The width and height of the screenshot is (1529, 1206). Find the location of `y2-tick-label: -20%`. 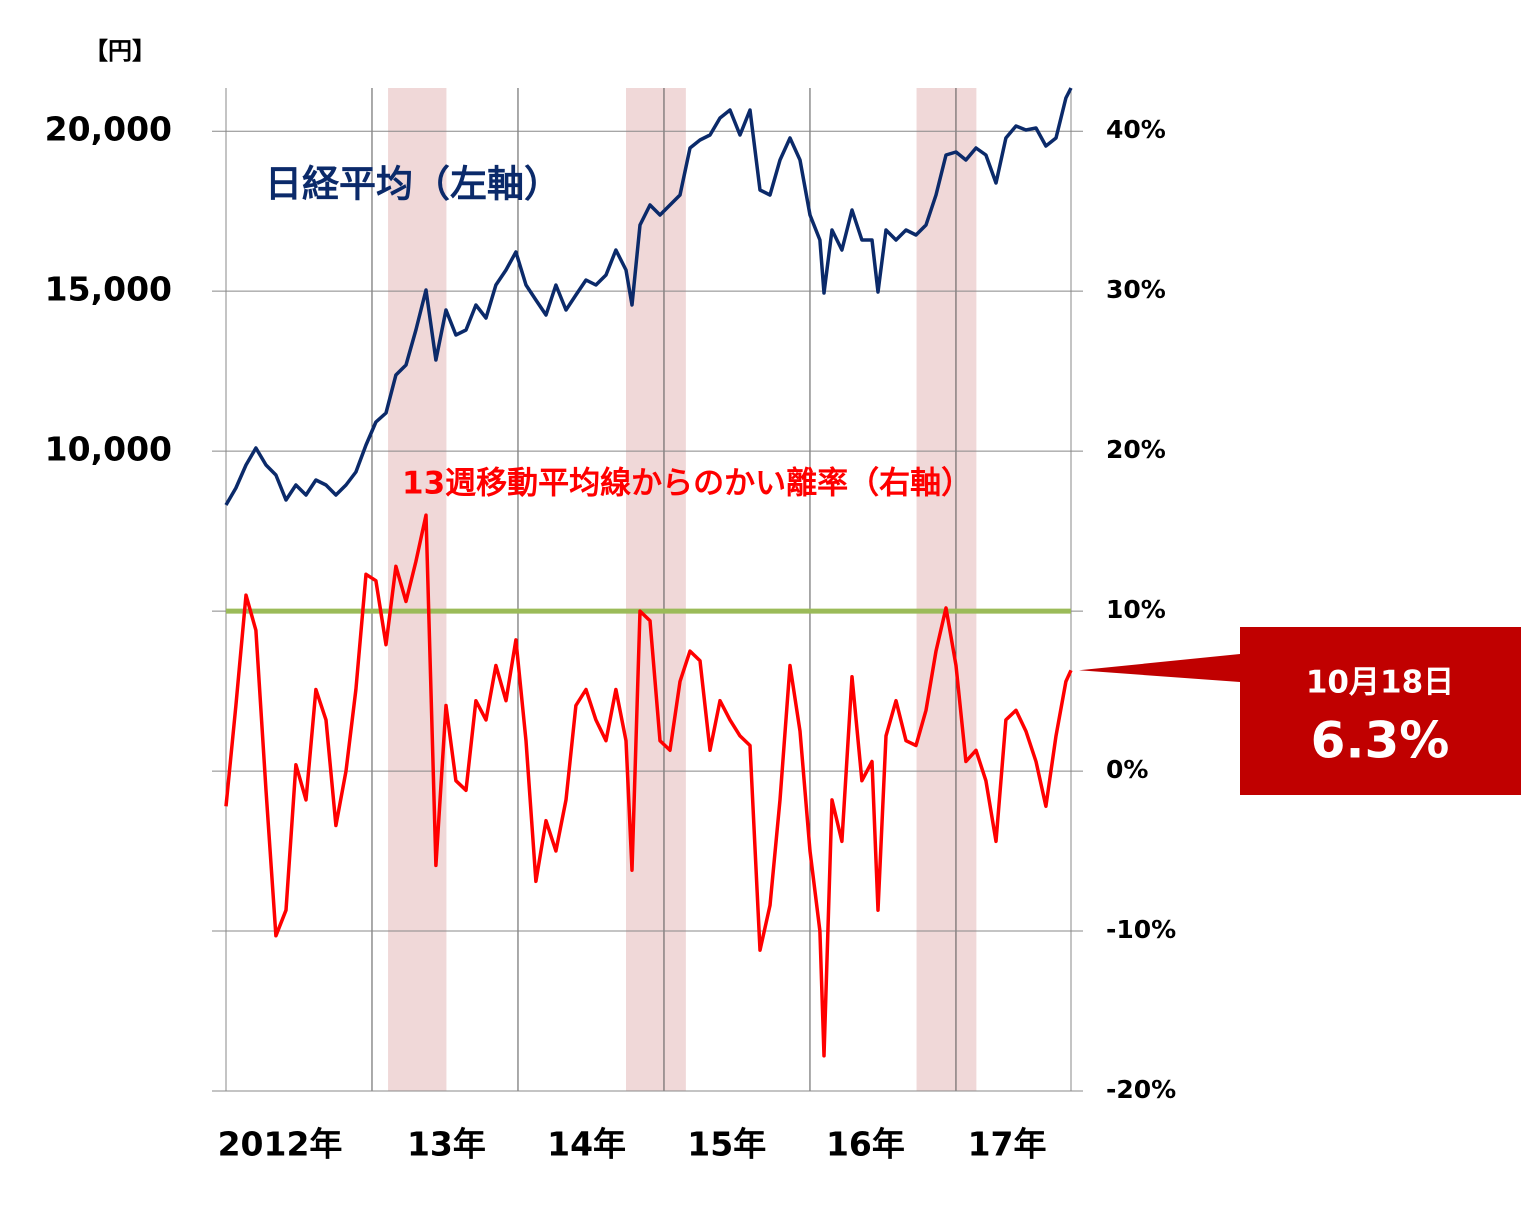

y2-tick-label: -20% is located at coordinates (1141, 1089).